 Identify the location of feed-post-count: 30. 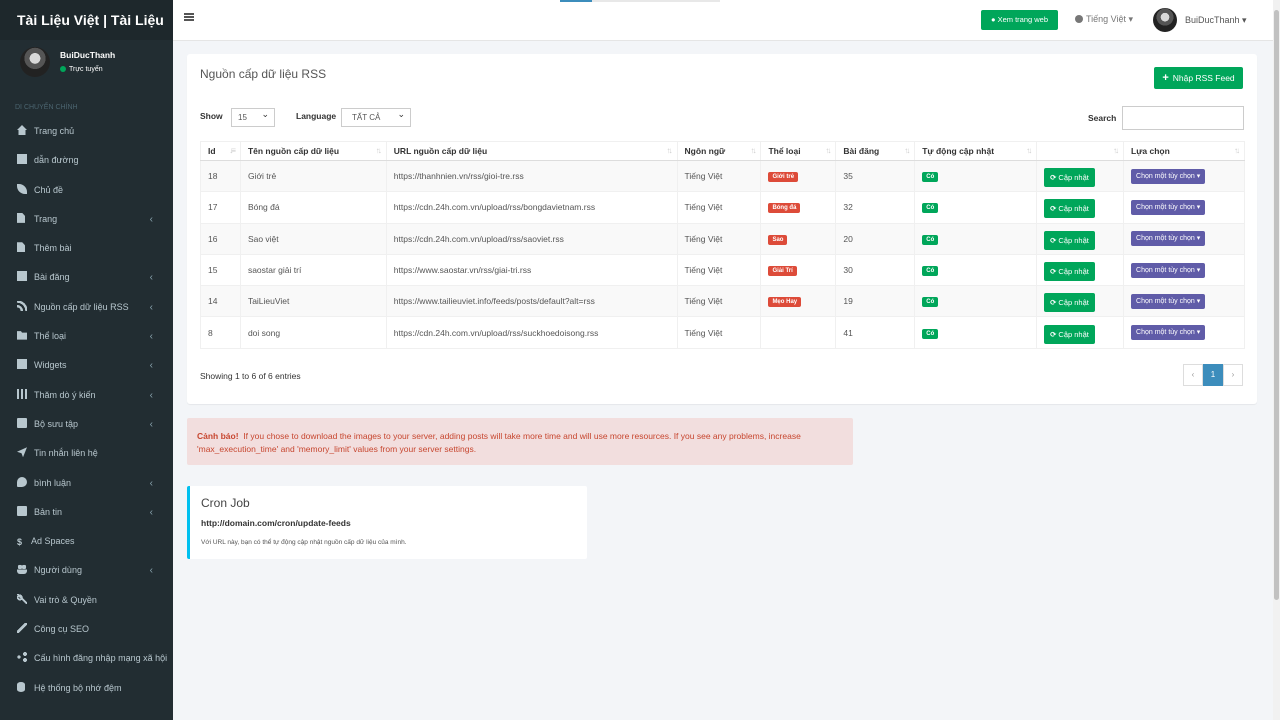
(848, 270).